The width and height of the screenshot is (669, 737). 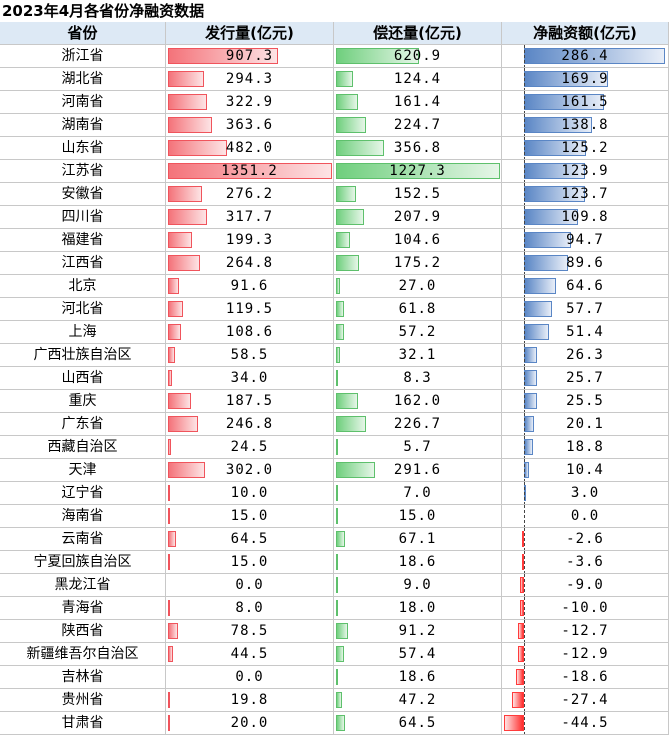 I want to click on net-cell: -9.0, so click(x=585, y=585).